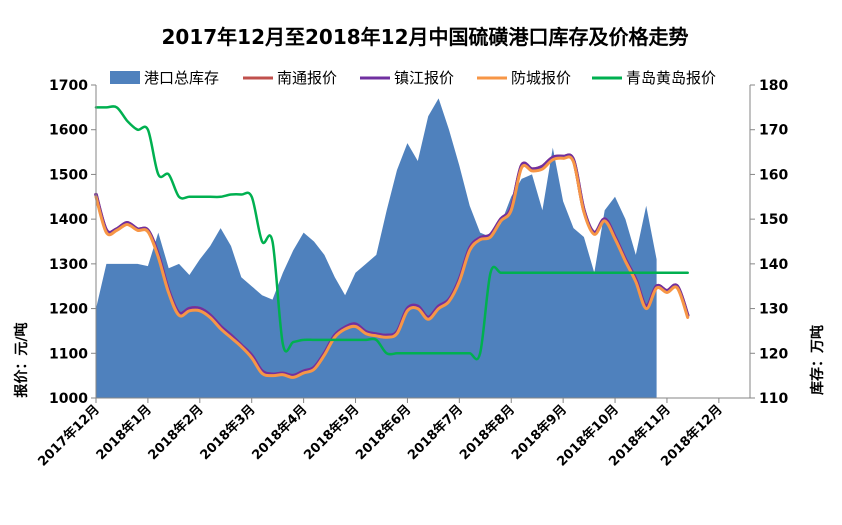 This screenshot has height=525, width=842. What do you see at coordinates (280, 433) in the screenshot?
I see `x-tick-label: 2018年4月` at bounding box center [280, 433].